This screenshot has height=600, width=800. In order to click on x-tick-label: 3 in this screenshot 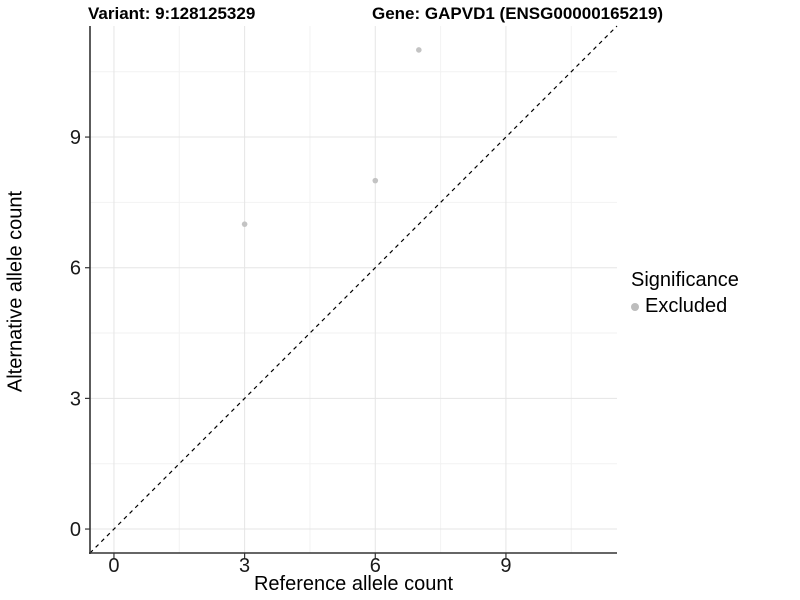, I will do `click(244, 566)`.